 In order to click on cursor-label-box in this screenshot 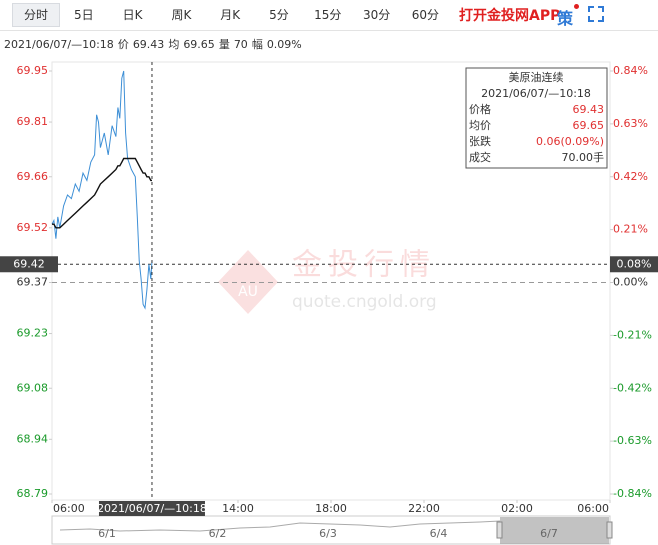, I will do `click(151, 508)`.